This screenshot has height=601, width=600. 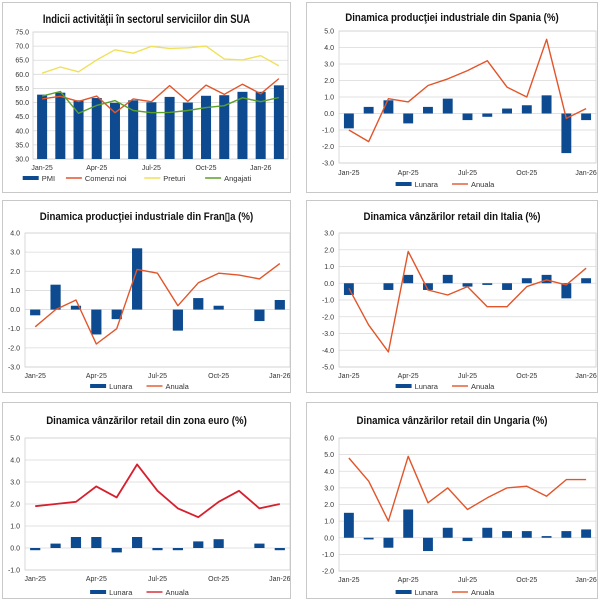 What do you see at coordinates (22, 75) in the screenshot?
I see `y-tick-label: 60.0` at bounding box center [22, 75].